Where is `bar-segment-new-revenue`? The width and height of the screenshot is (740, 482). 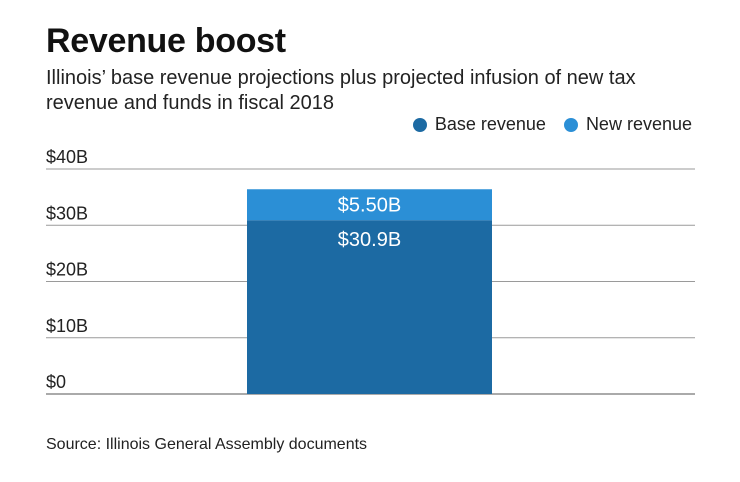
bar-segment-new-revenue is located at coordinates (369, 205).